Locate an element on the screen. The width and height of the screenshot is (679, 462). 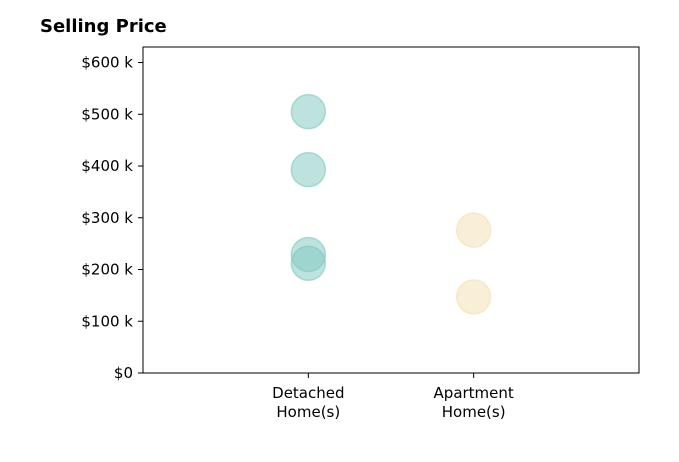
x-tick-label: Apartment Home(s) is located at coordinates (474, 402).